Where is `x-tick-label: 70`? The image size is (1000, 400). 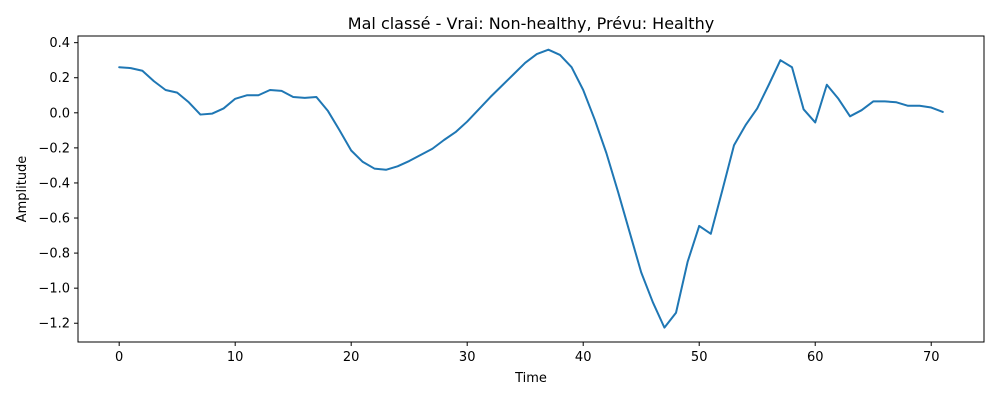 x-tick-label: 70 is located at coordinates (931, 357).